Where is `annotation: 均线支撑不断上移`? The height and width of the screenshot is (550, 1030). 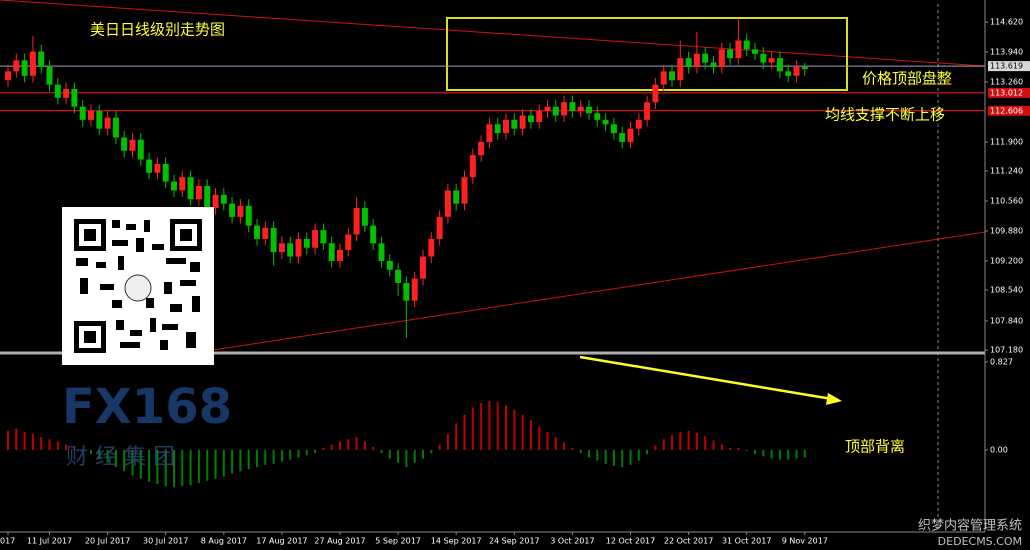 annotation: 均线支撑不断上移 is located at coordinates (885, 115).